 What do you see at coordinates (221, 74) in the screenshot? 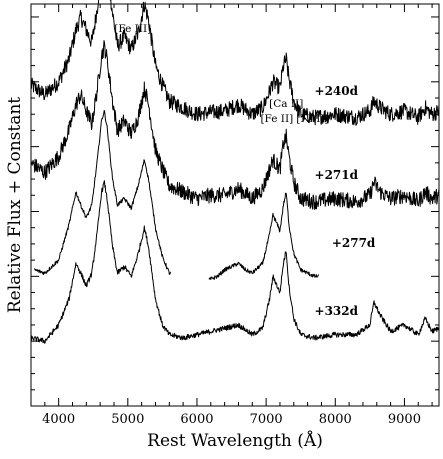
I see `annotations: [Fe III] [Fe II] [Ca II] [Ni II]` at bounding box center [221, 74].